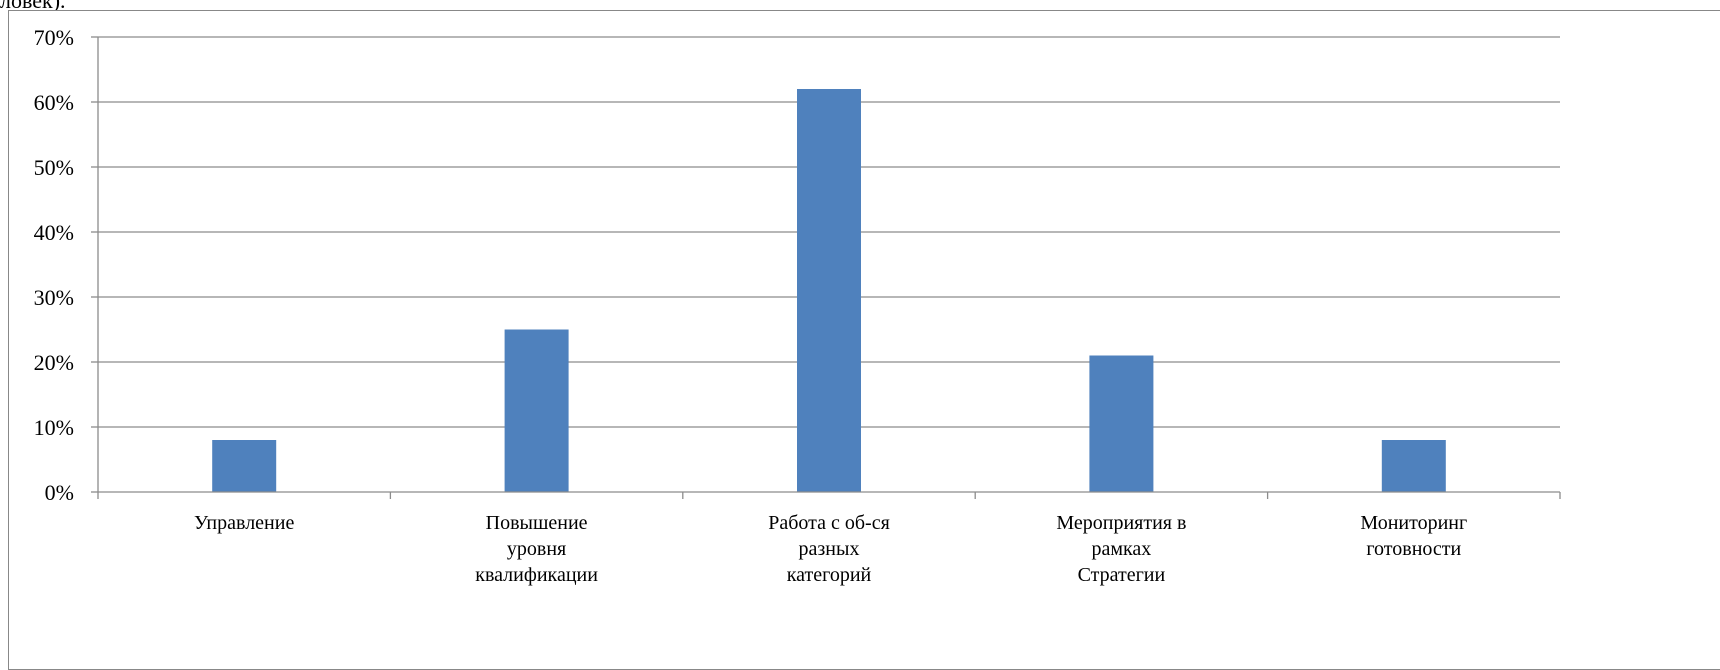  What do you see at coordinates (54, 362) in the screenshot?
I see `y-tick-label: 20%` at bounding box center [54, 362].